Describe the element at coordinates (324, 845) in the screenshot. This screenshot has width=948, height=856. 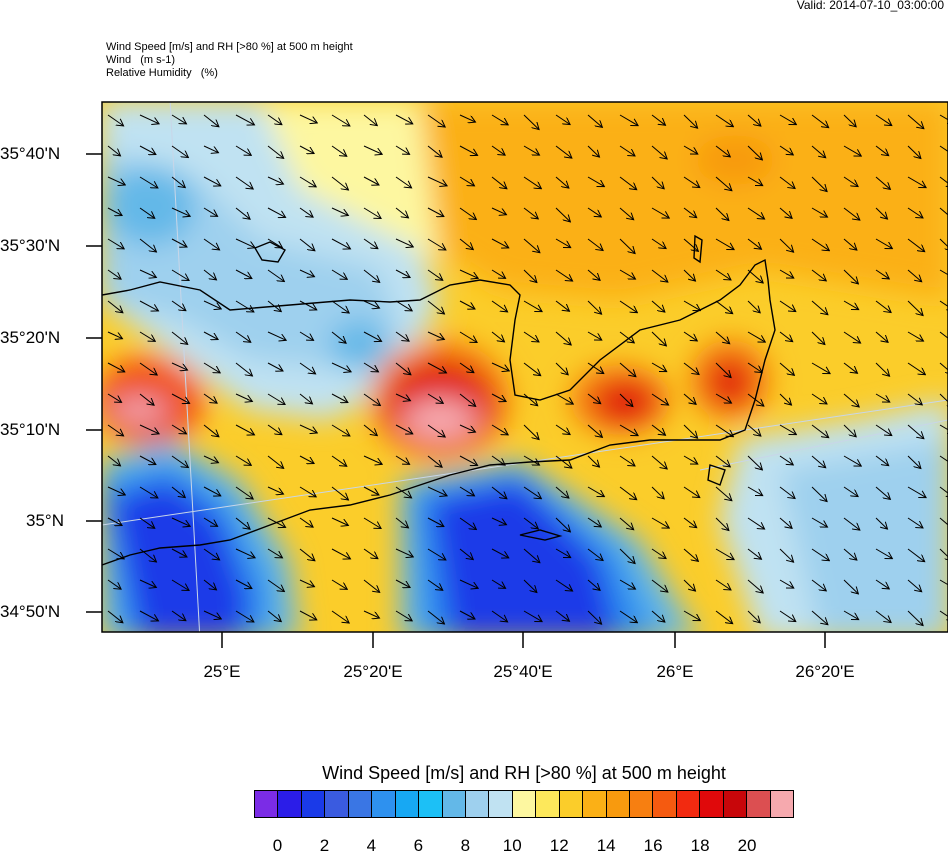
I see `colorbar-tick-label: 2` at that location.